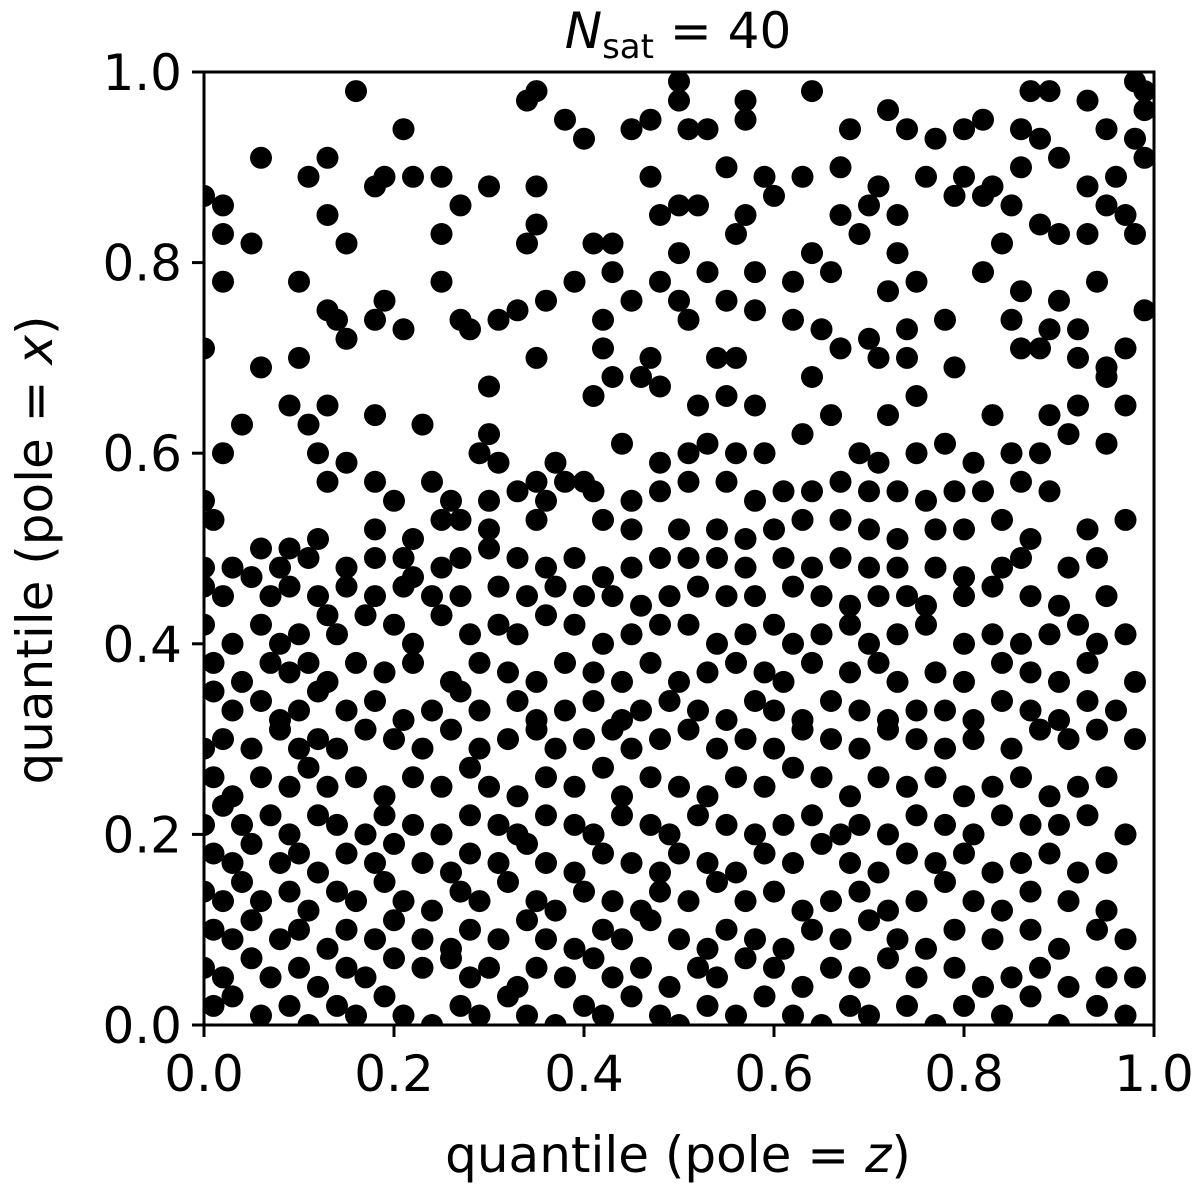  Describe the element at coordinates (142, 73) in the screenshot. I see `y-tick-label: 1.0` at that location.